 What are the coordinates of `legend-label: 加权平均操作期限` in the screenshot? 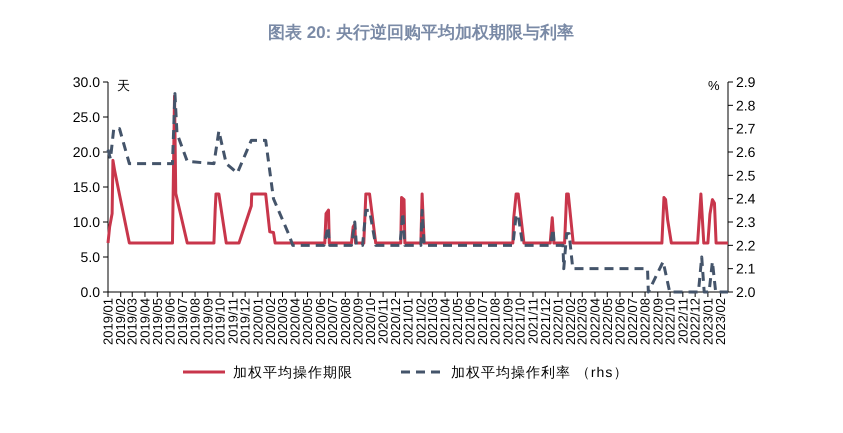 It's located at (293, 372).